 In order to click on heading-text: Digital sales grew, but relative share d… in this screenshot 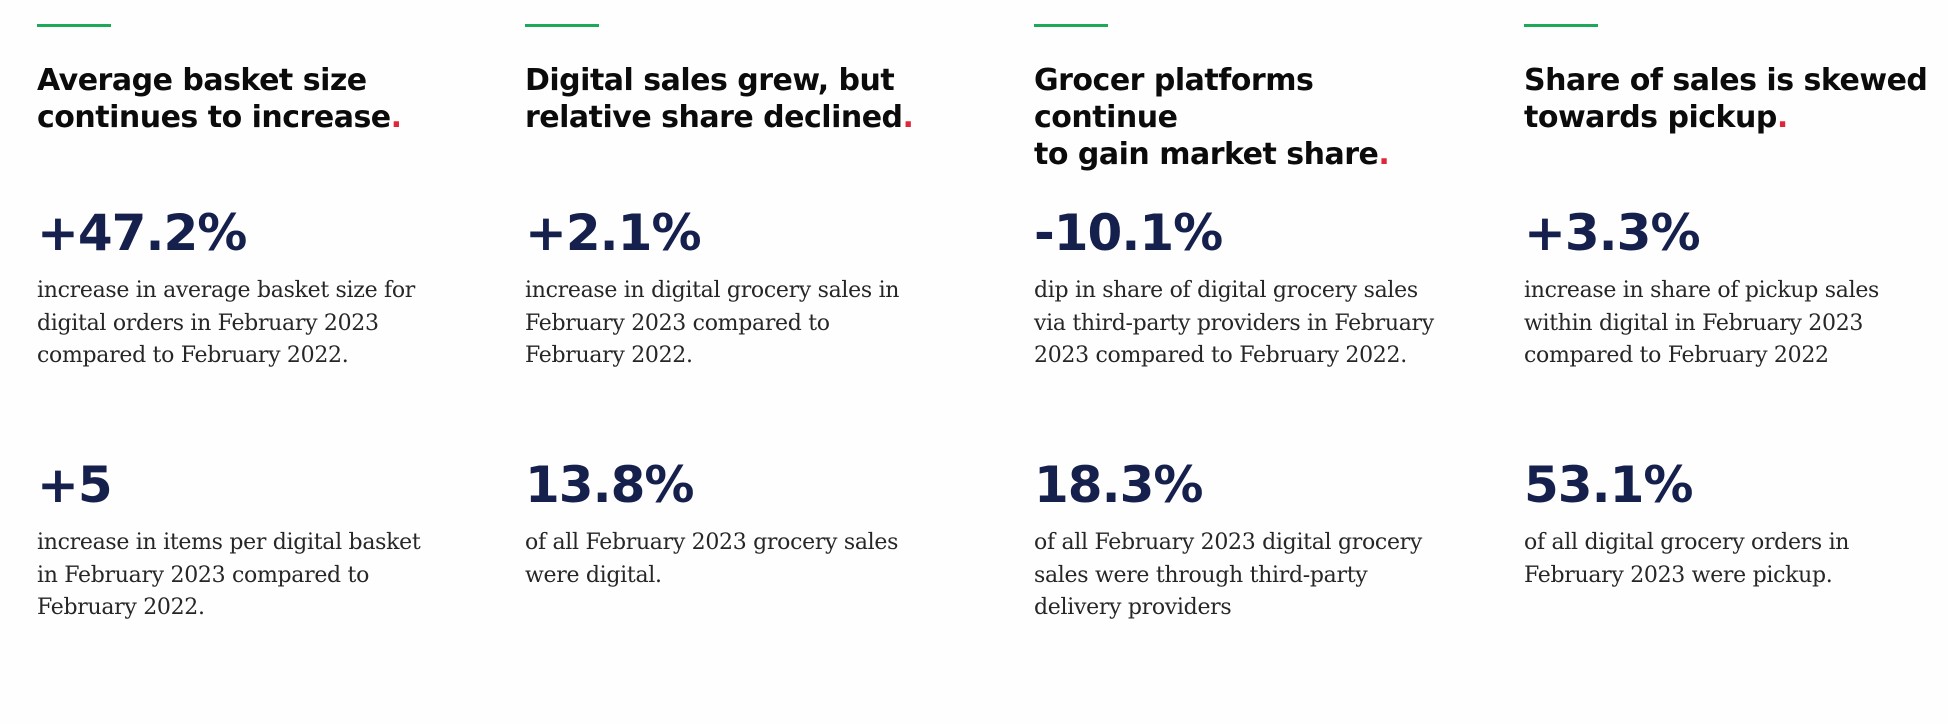, I will do `click(714, 99)`.